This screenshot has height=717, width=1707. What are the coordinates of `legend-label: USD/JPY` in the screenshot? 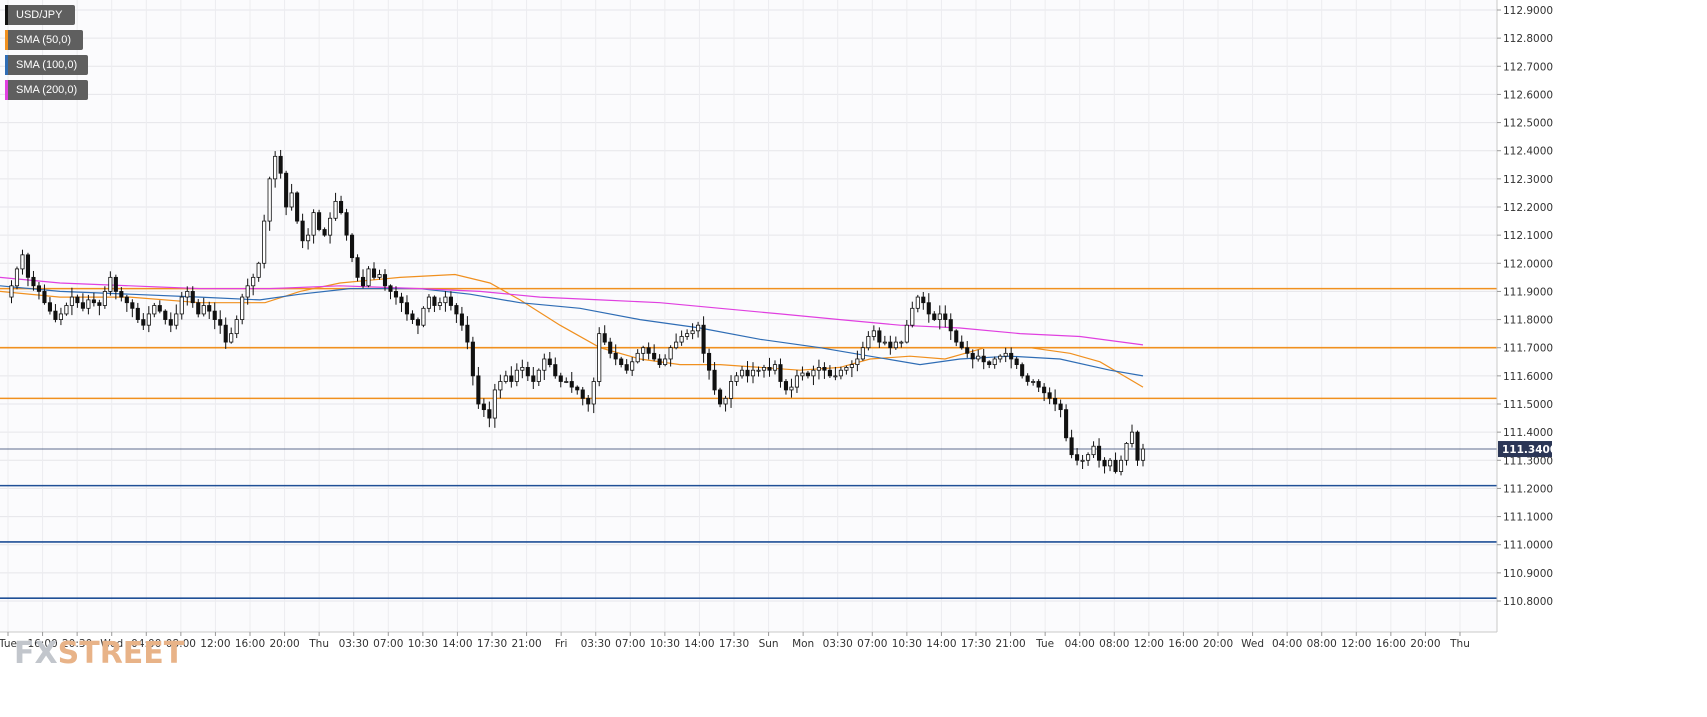 It's located at (39, 15).